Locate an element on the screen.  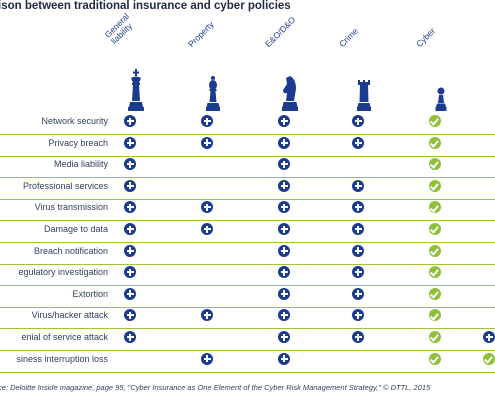
column-label: Crime is located at coordinates (348, 37).